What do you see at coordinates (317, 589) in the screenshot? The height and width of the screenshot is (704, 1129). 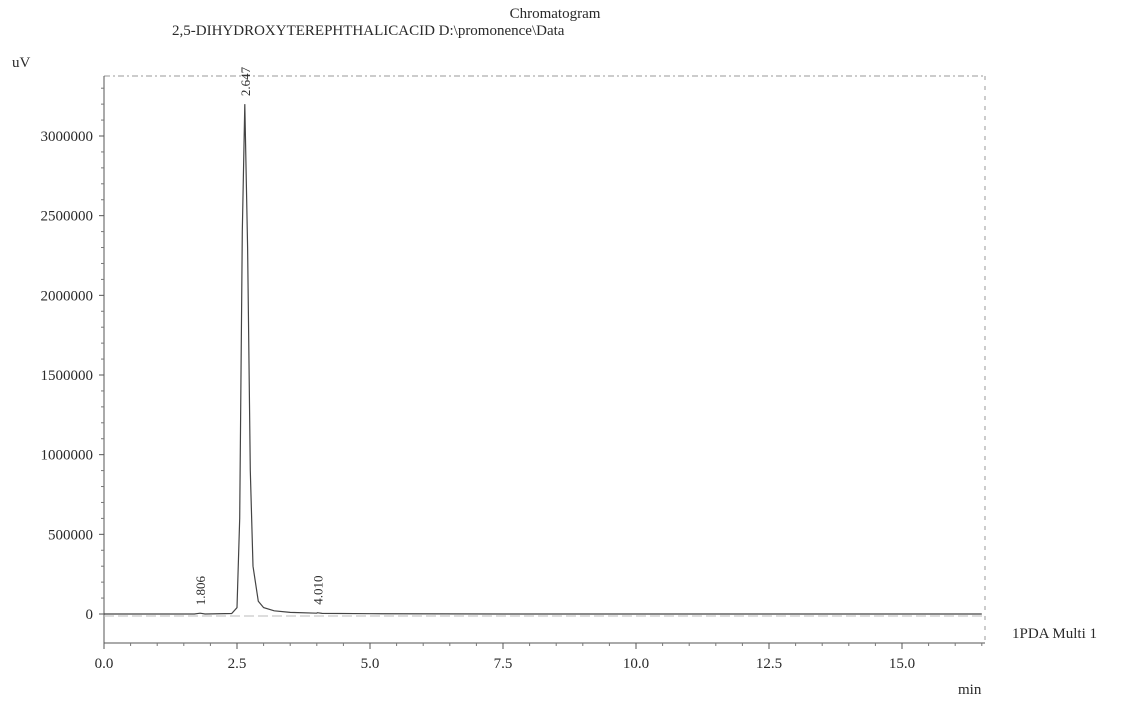 I see `peak-label: 4.010` at bounding box center [317, 589].